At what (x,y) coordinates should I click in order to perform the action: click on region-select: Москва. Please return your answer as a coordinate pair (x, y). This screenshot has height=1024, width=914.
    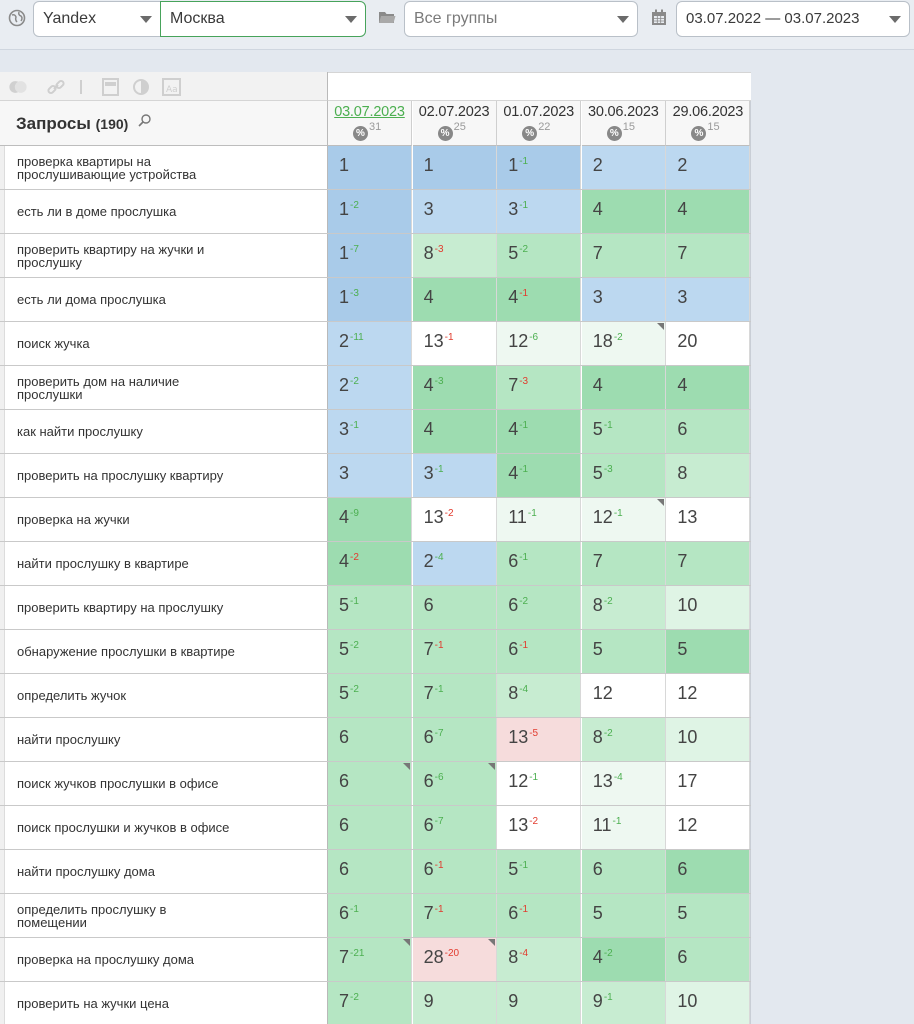
    Looking at the image, I should click on (263, 19).